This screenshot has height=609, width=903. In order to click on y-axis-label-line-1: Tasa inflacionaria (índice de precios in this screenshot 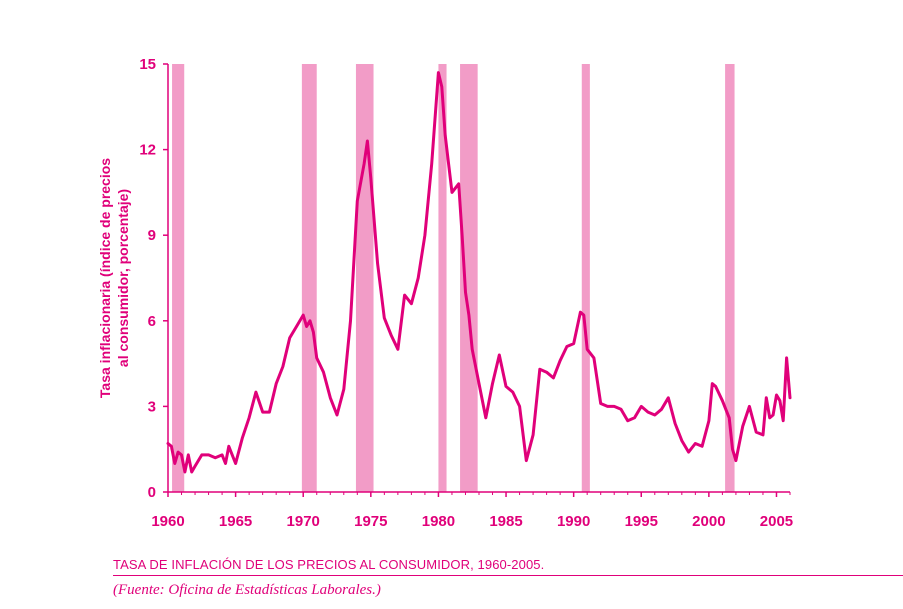, I will do `click(105, 278)`.